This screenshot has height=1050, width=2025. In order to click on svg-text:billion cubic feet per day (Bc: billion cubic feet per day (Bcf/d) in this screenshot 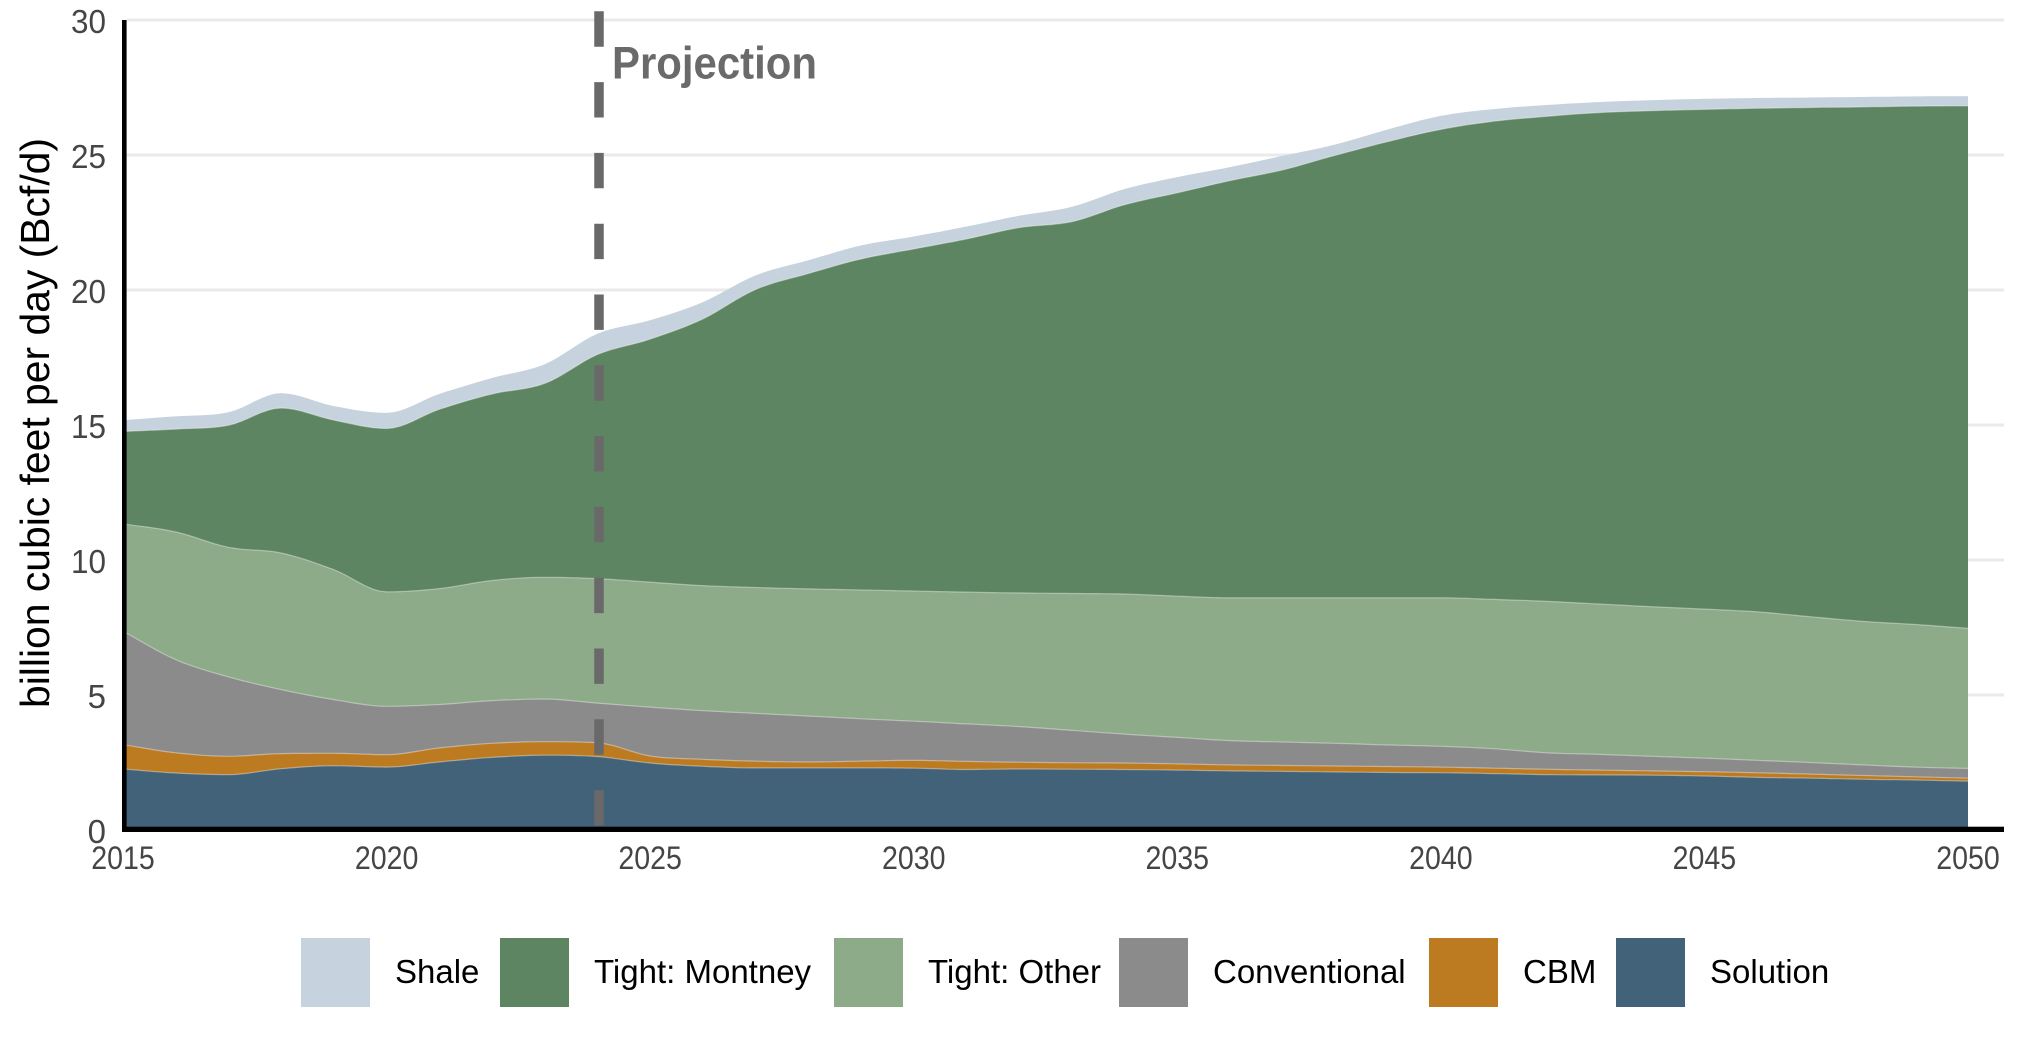, I will do `click(35, 423)`.